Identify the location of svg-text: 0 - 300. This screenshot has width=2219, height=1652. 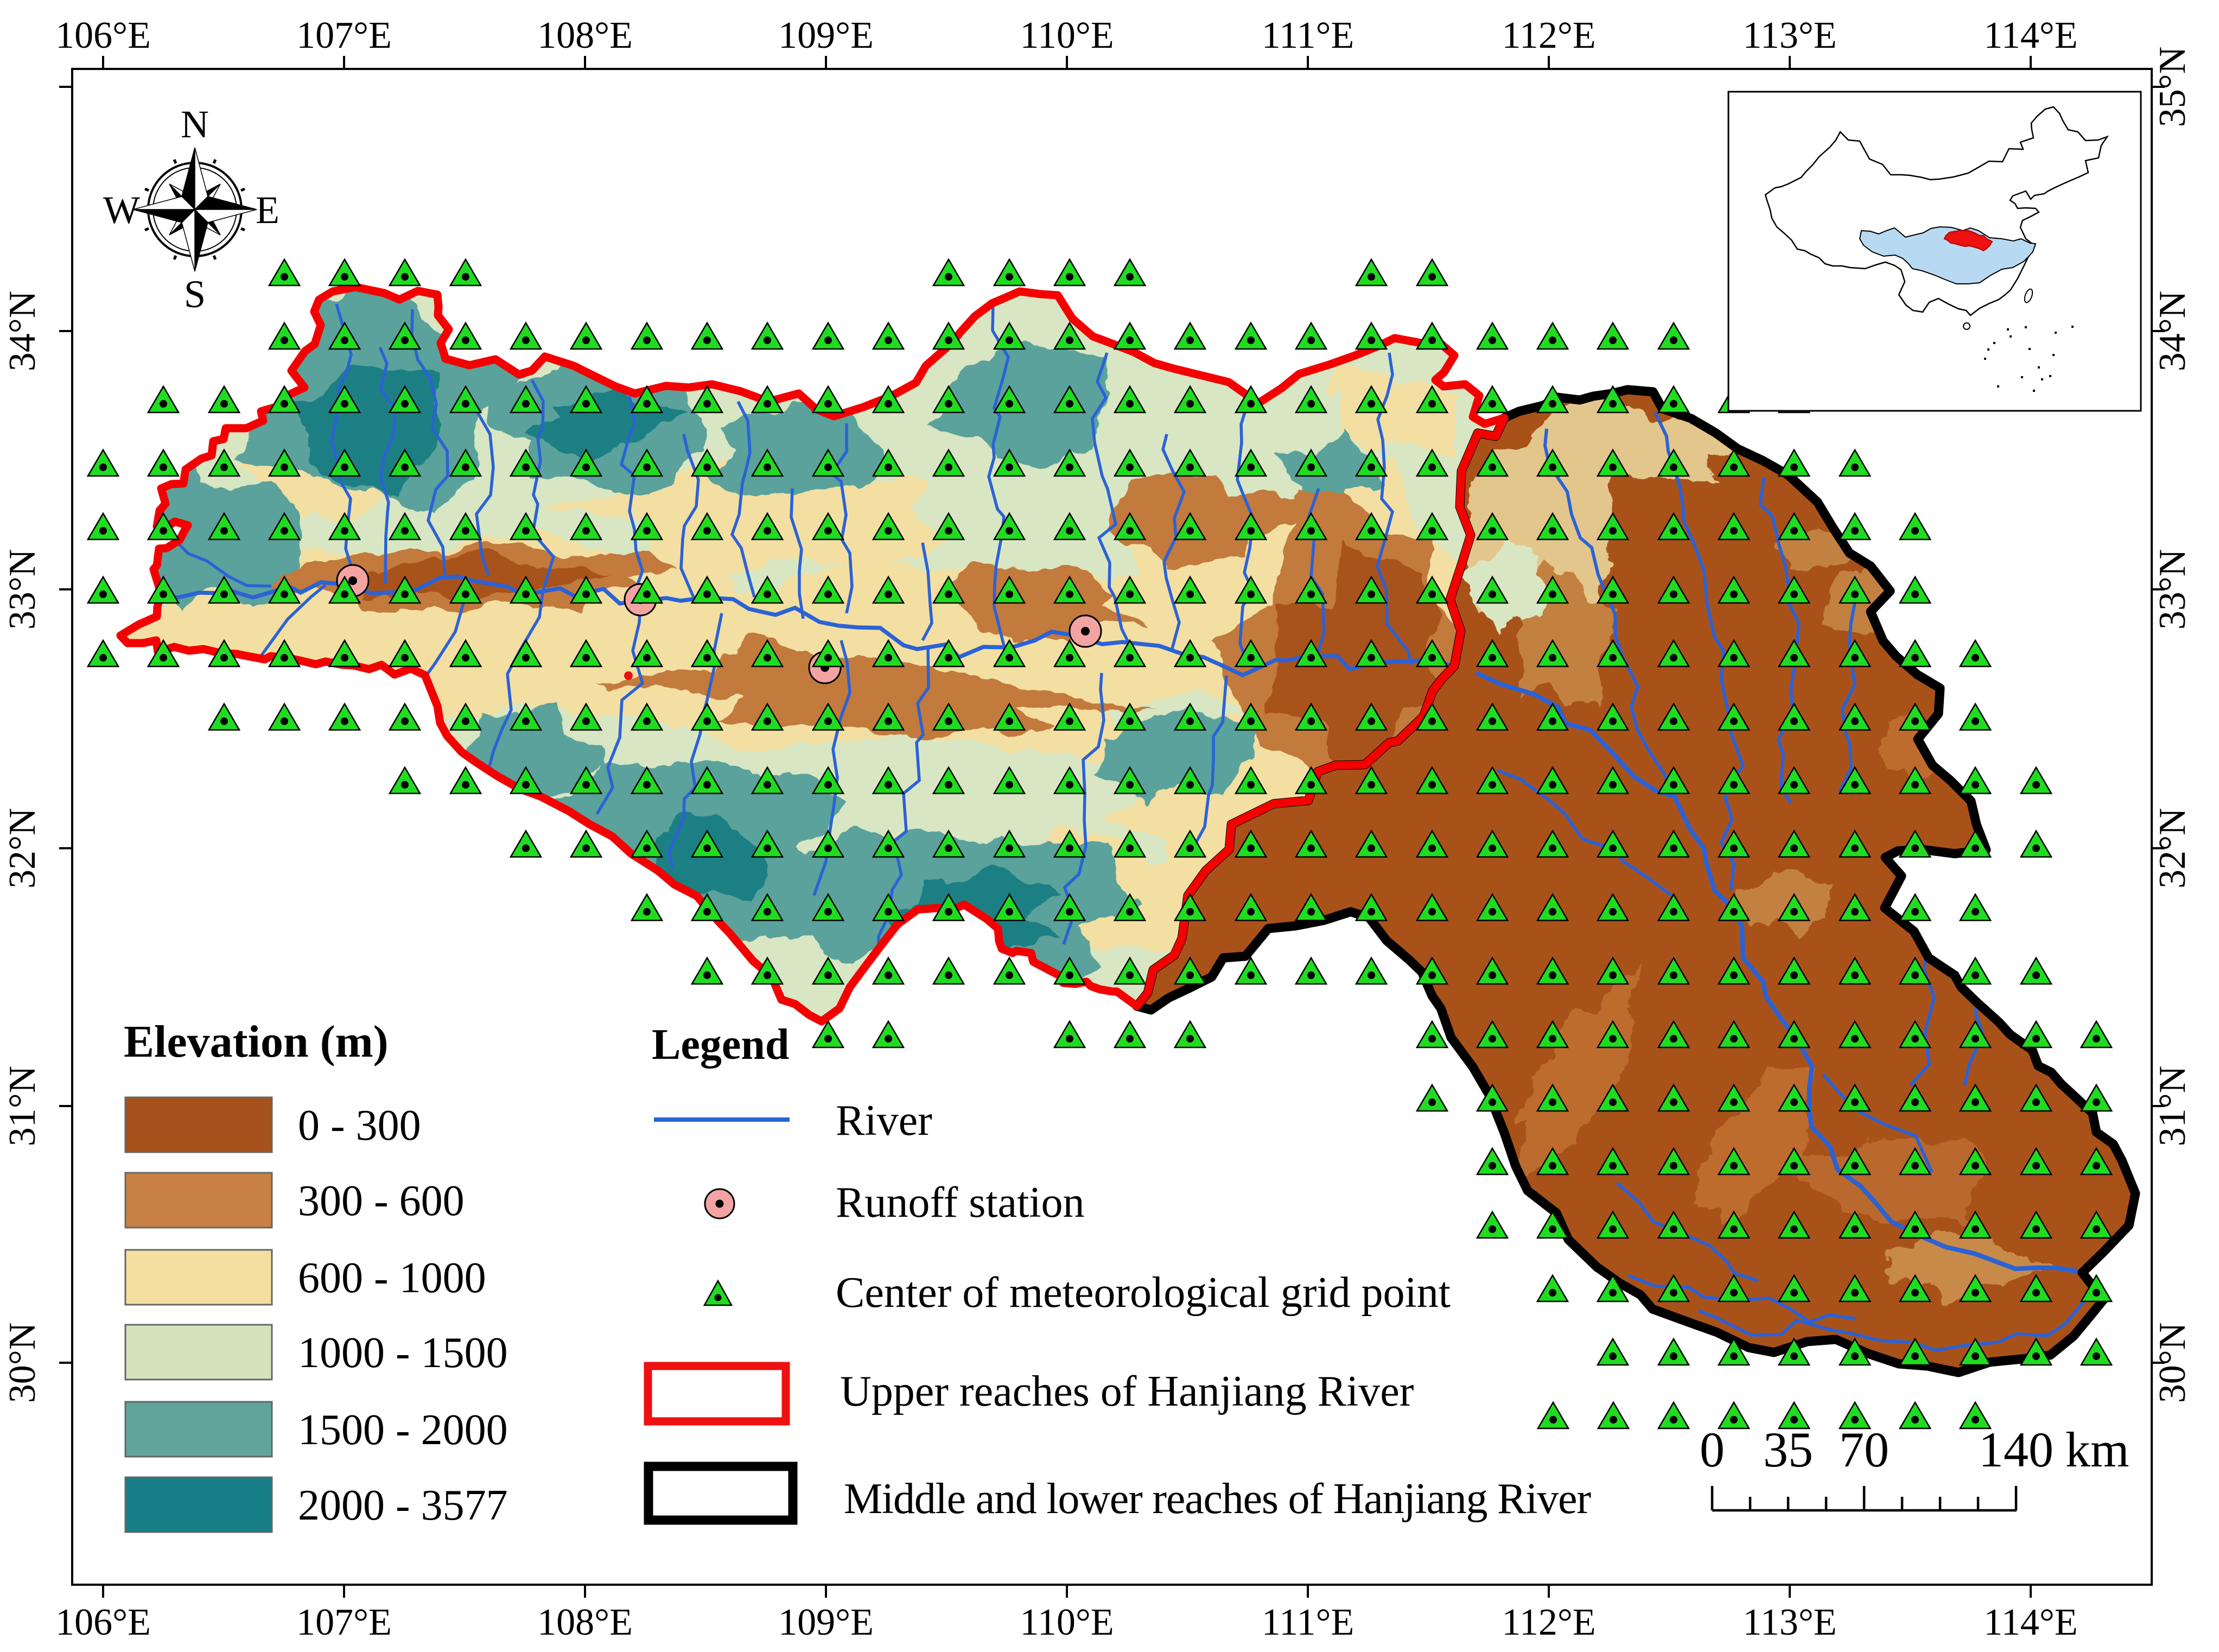
(359, 1125).